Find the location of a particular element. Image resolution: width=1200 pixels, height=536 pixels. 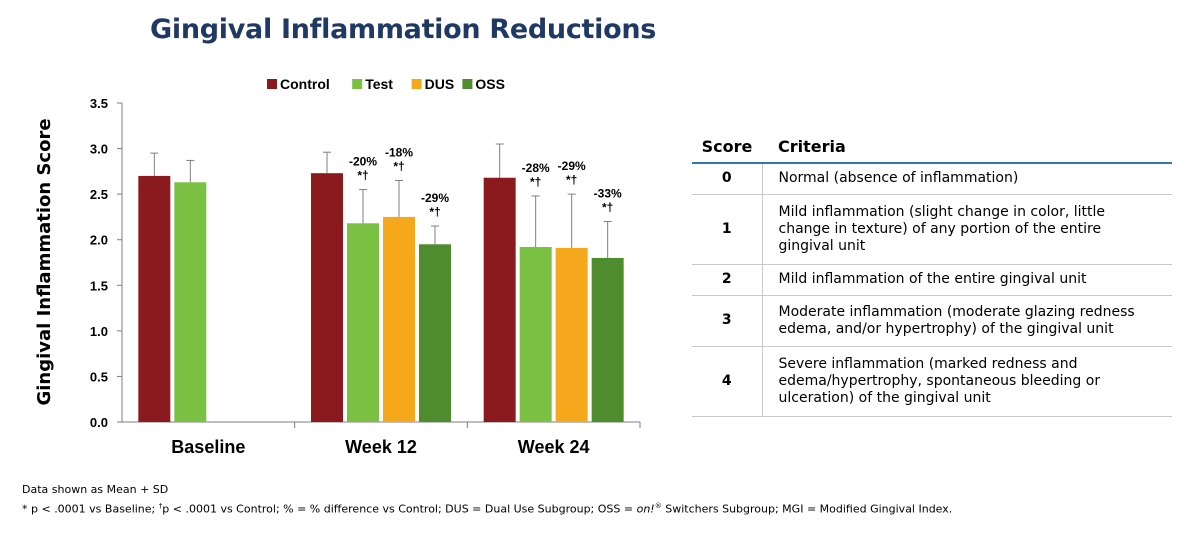

score-cell: 3 is located at coordinates (727, 321).